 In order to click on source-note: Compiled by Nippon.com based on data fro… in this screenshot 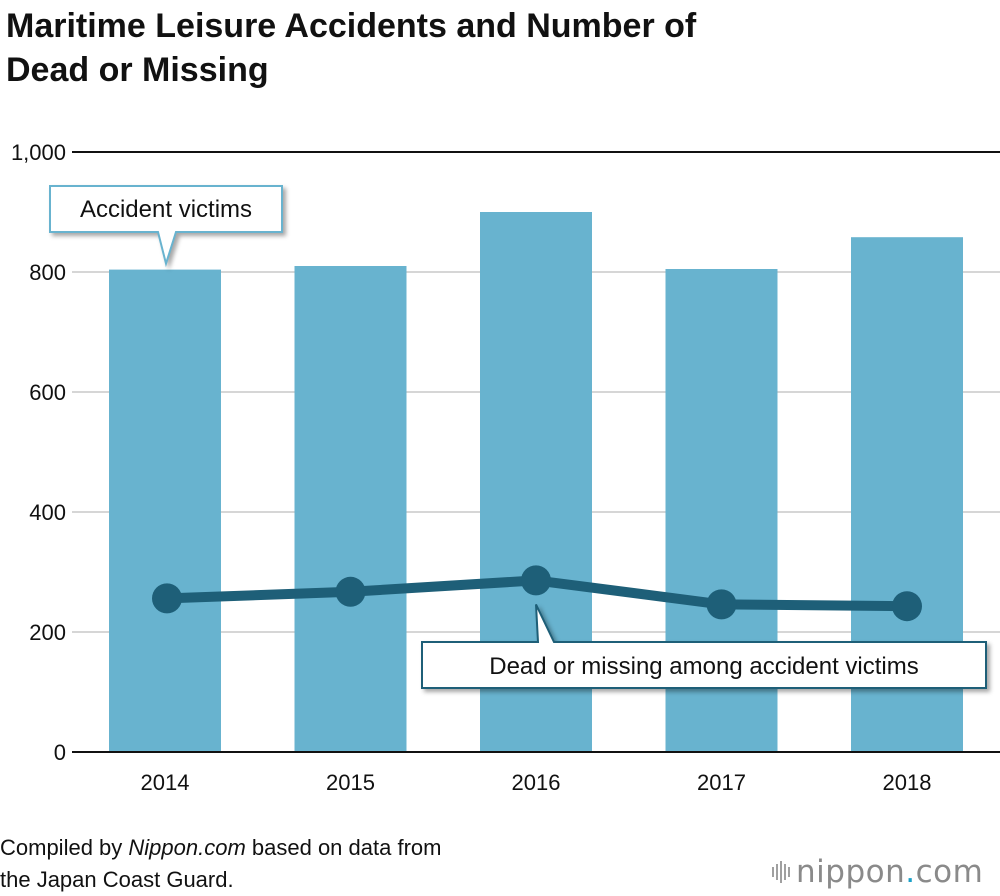, I will do `click(220, 864)`.